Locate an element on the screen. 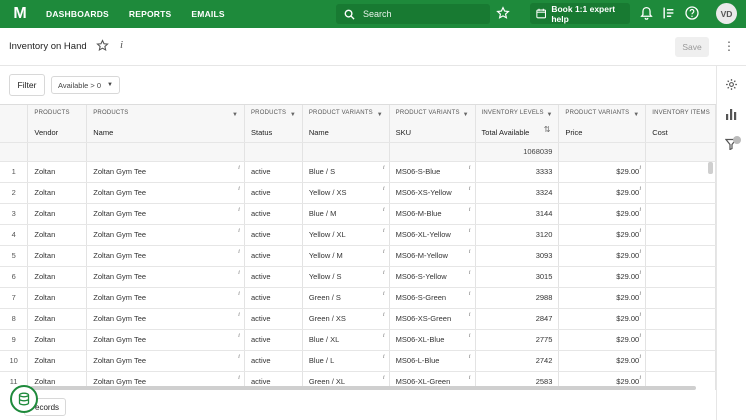 This screenshot has height=420, width=746. cell-sku: MS06-XL-Blue i is located at coordinates (432, 340).